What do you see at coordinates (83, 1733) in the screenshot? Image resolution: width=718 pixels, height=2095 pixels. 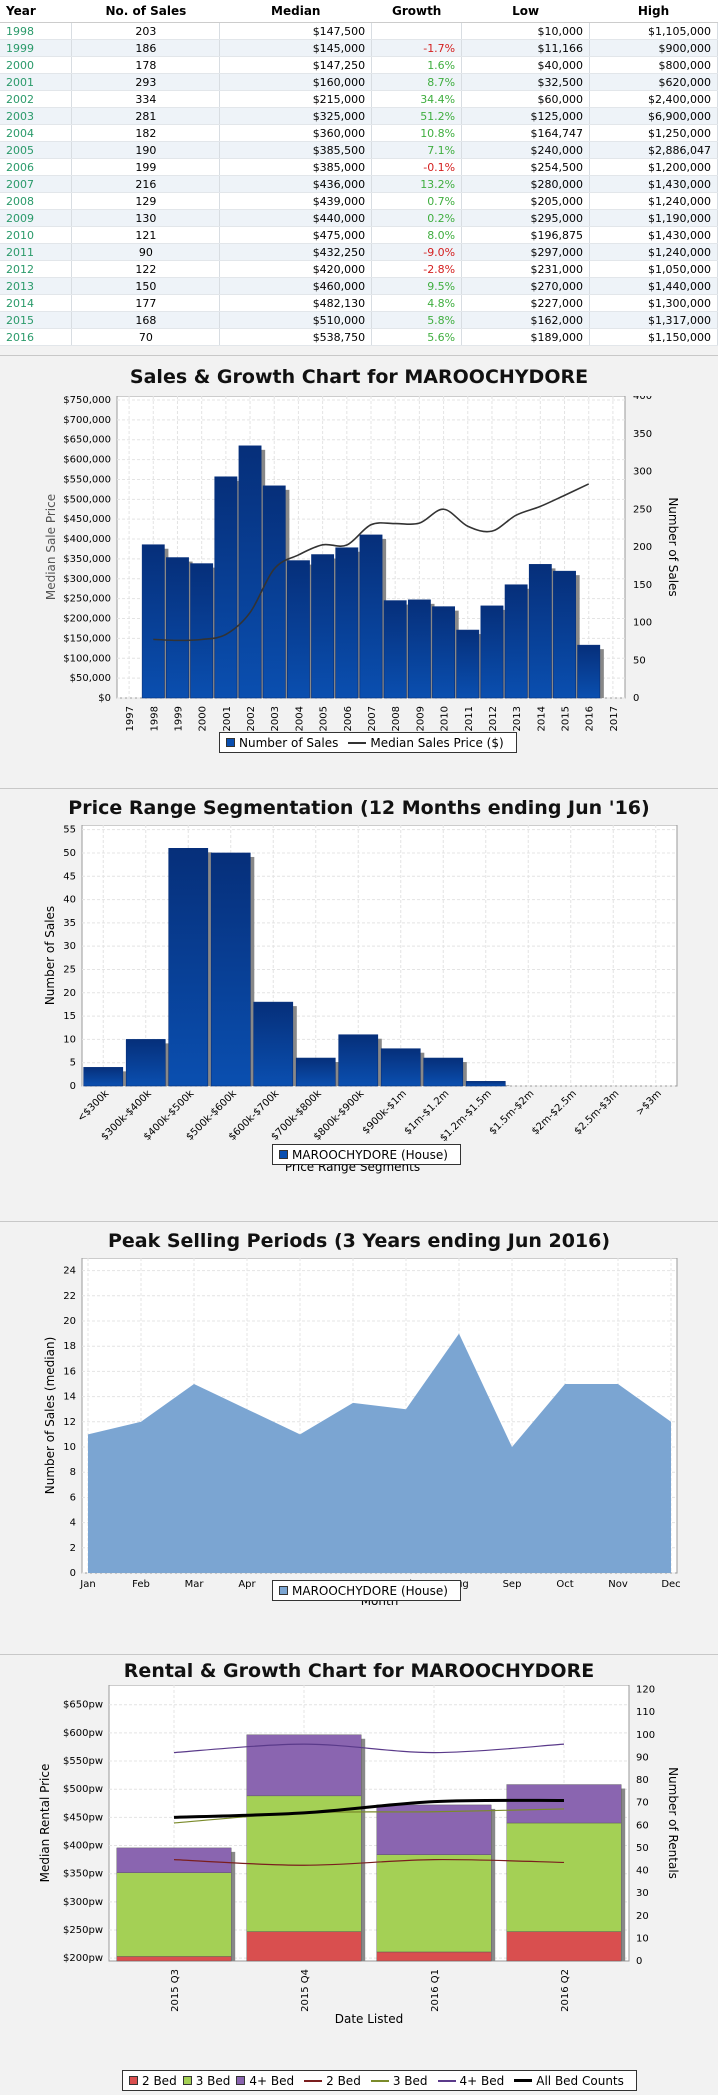 I see `y-tick-label: $600pw` at bounding box center [83, 1733].